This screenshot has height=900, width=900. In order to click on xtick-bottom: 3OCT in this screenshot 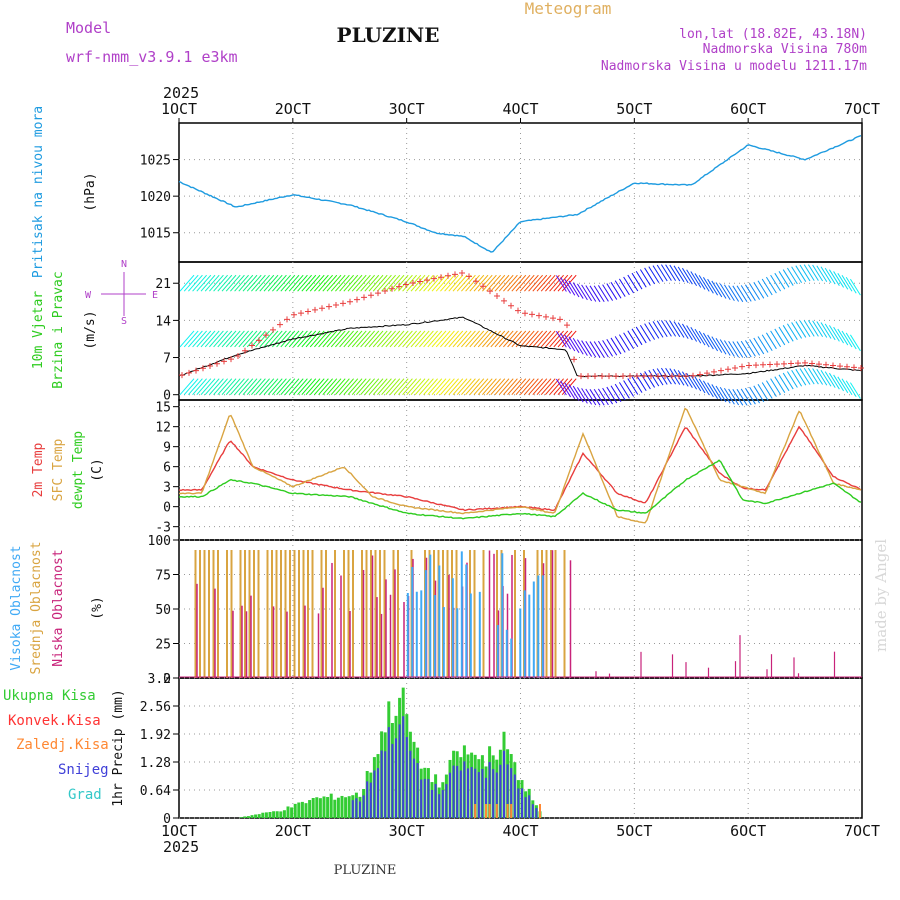, I will do `click(407, 831)`.